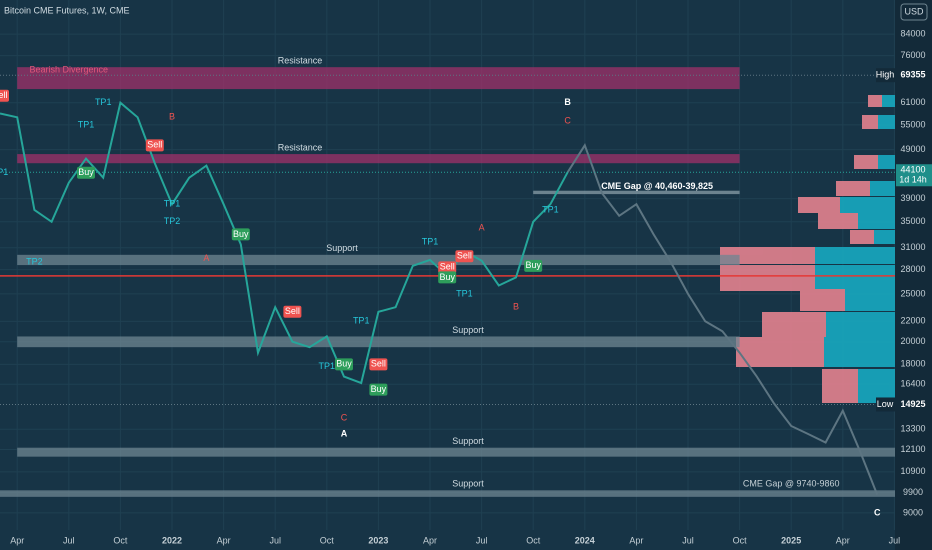 This screenshot has height=550, width=932. What do you see at coordinates (67, 10) in the screenshot?
I see `chart-title: Bitcoin CME Futures, 1W, CME` at bounding box center [67, 10].